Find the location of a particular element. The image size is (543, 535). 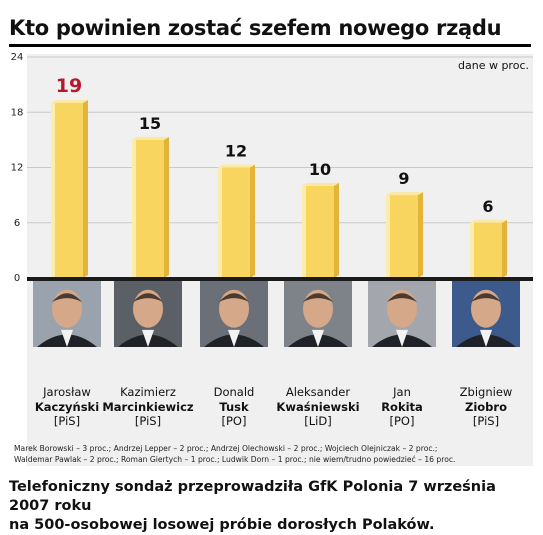

candidate-label: Kazimierz Marcinkiewicz [PiS] is located at coordinates (148, 407).